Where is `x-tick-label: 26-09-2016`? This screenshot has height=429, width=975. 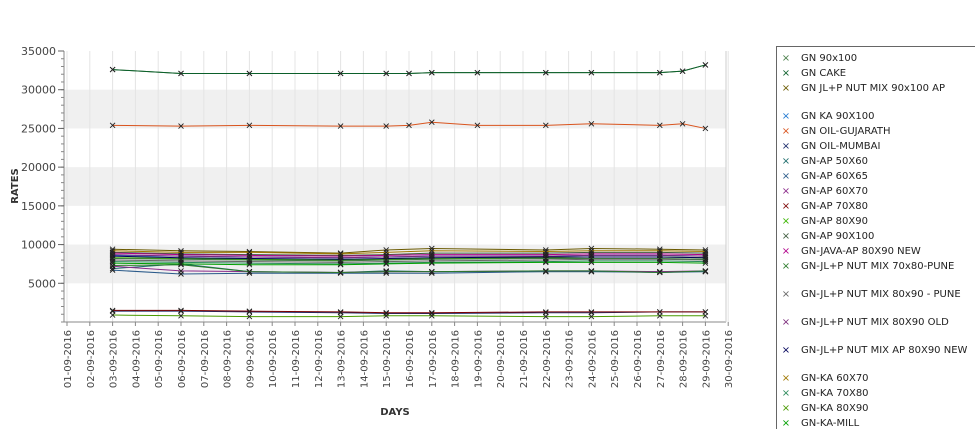
x-tick-label: 26-09-2016 is located at coordinates (638, 359).